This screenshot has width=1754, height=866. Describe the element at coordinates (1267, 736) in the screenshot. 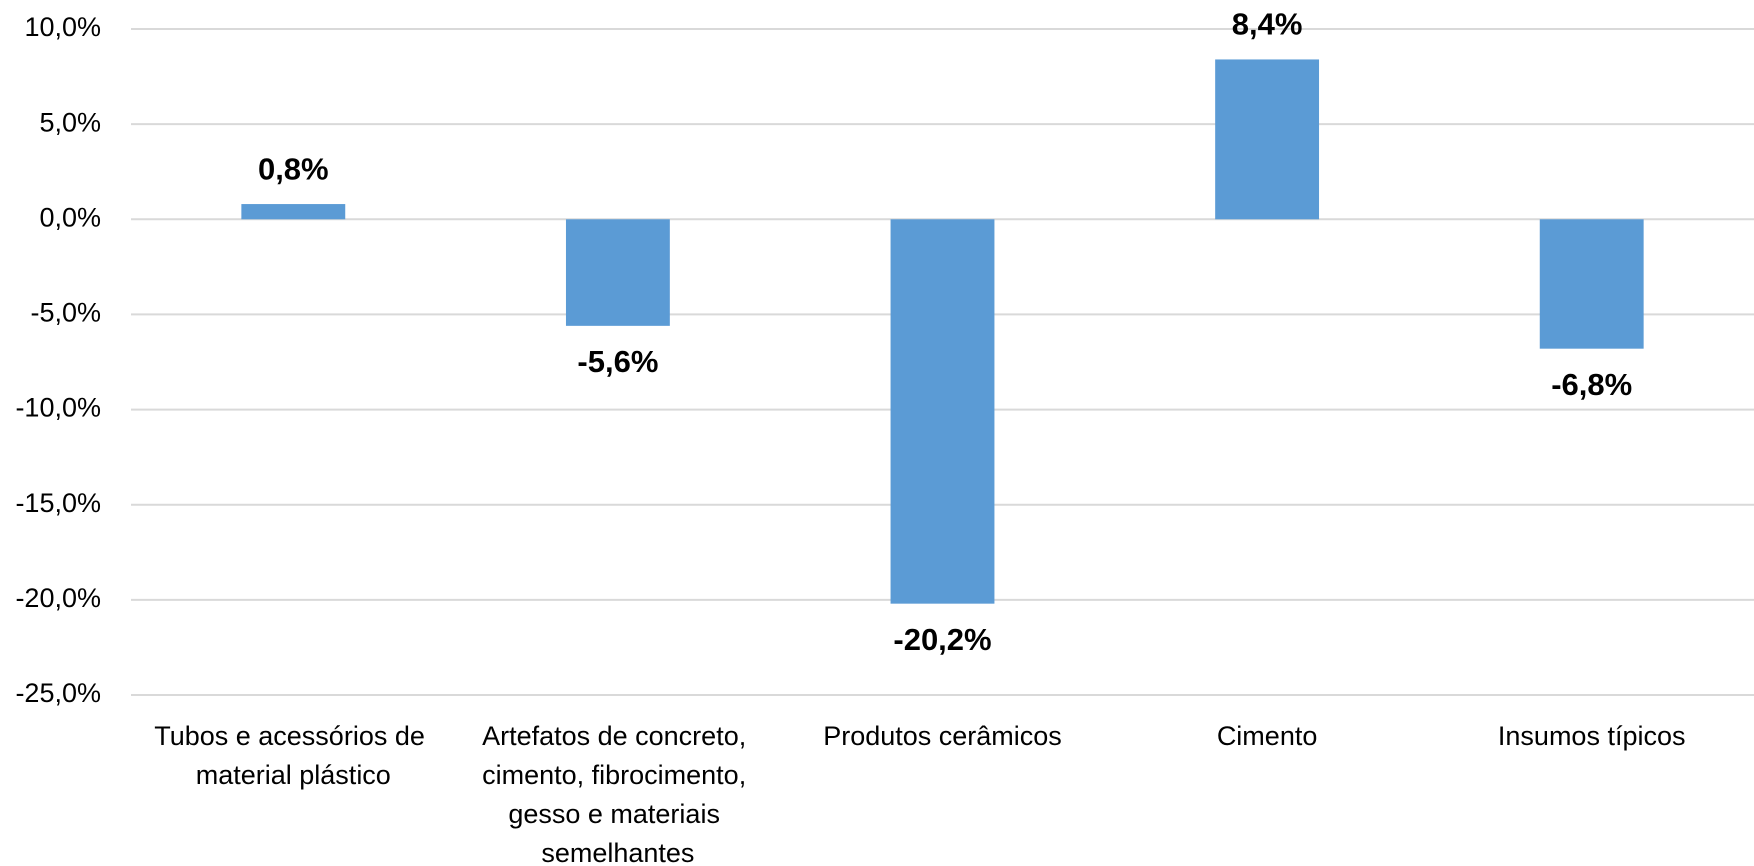

I see `x-tick-label: Cimento` at that location.